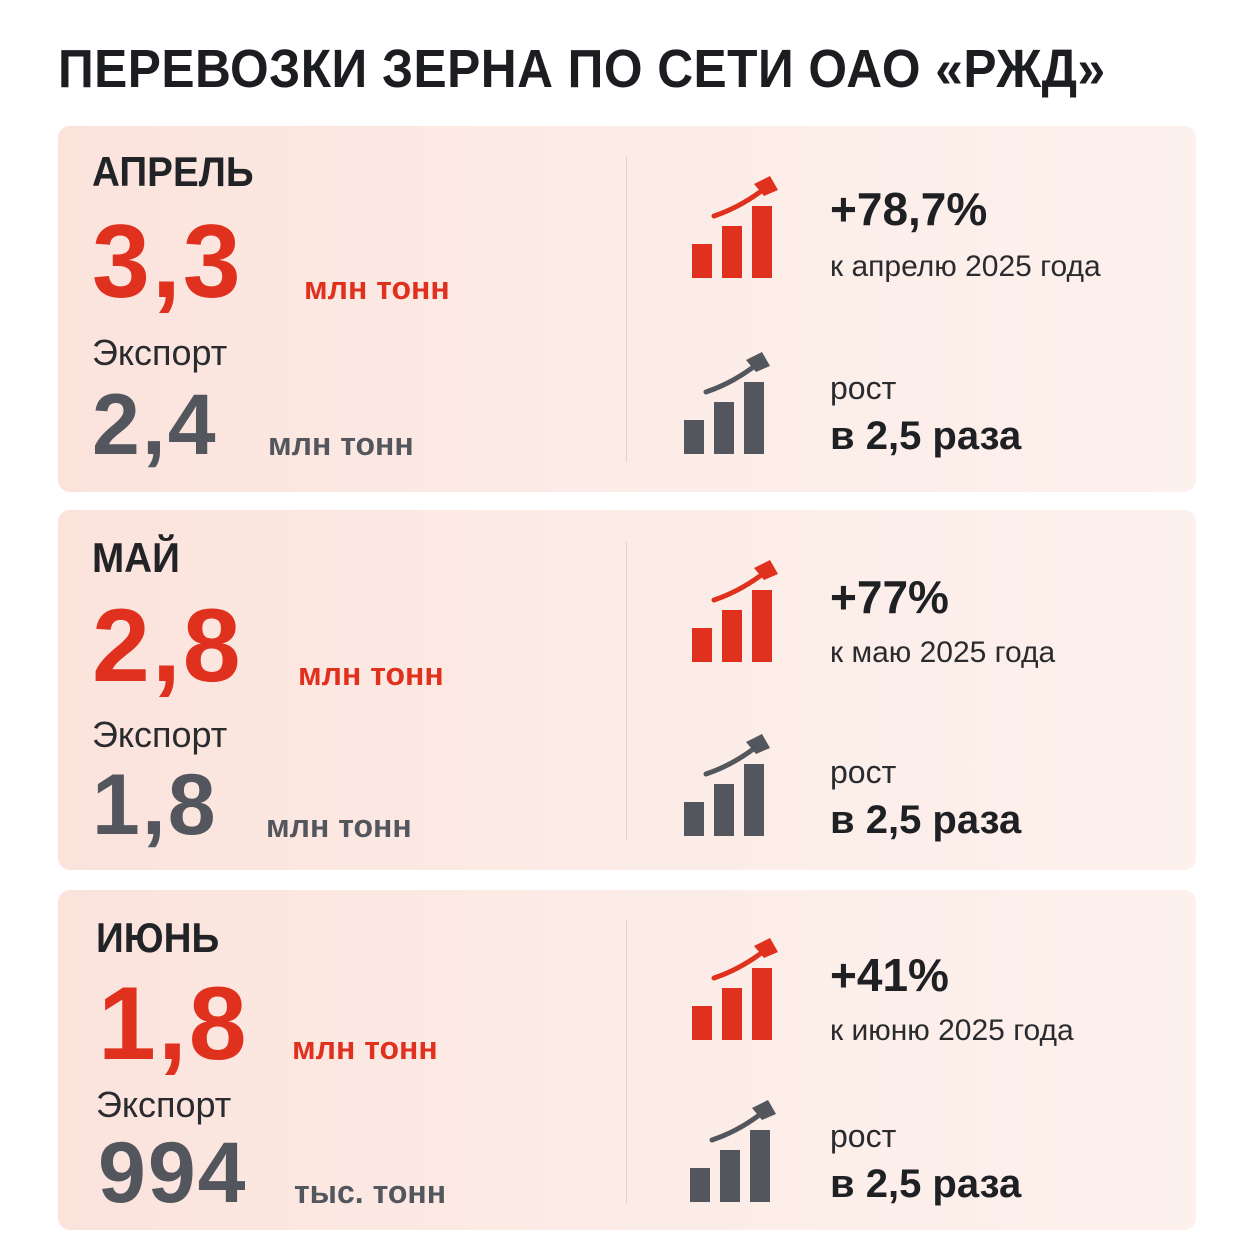 The width and height of the screenshot is (1254, 1254). I want to click on total-value: 3,3, so click(167, 262).